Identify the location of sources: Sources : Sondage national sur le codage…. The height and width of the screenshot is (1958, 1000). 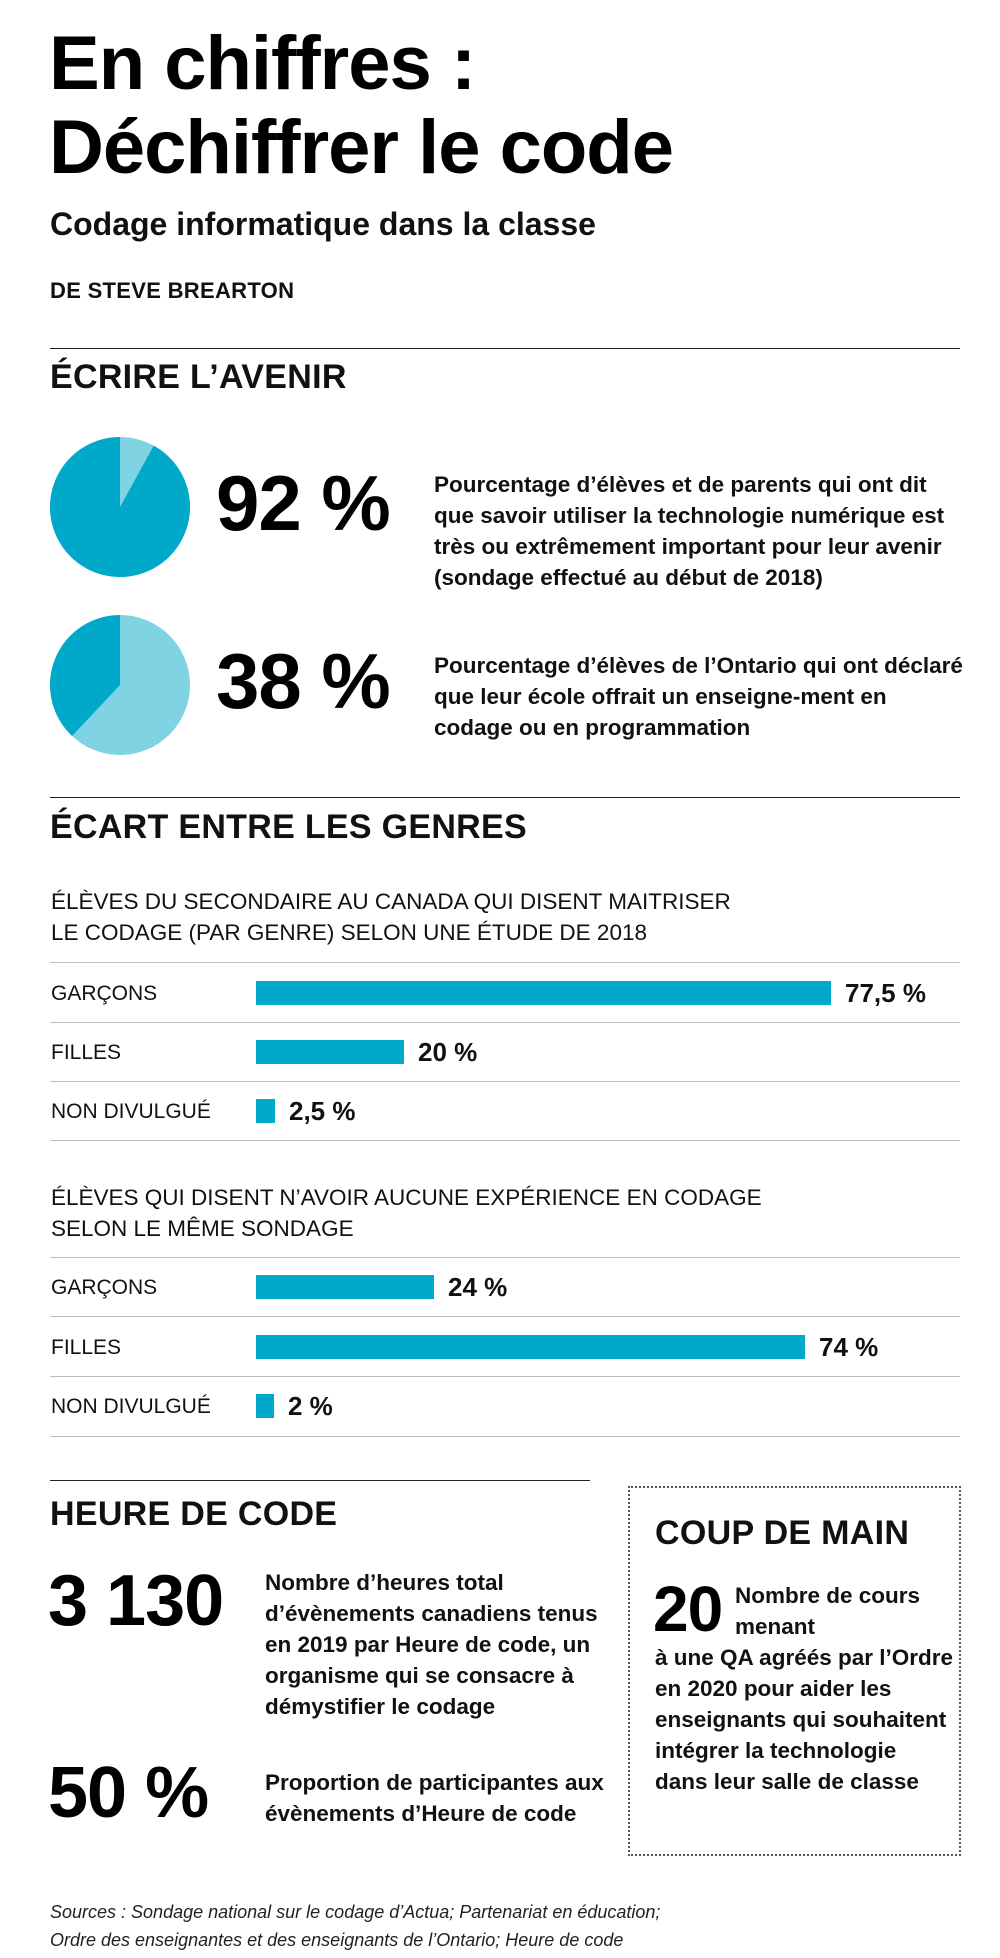
(500, 1926).